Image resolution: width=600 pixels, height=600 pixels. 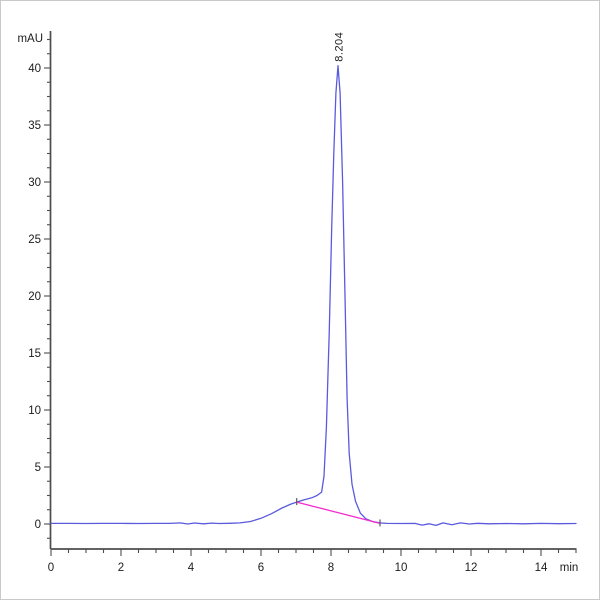 What do you see at coordinates (38, 525) in the screenshot?
I see `y-tick-label: 0` at bounding box center [38, 525].